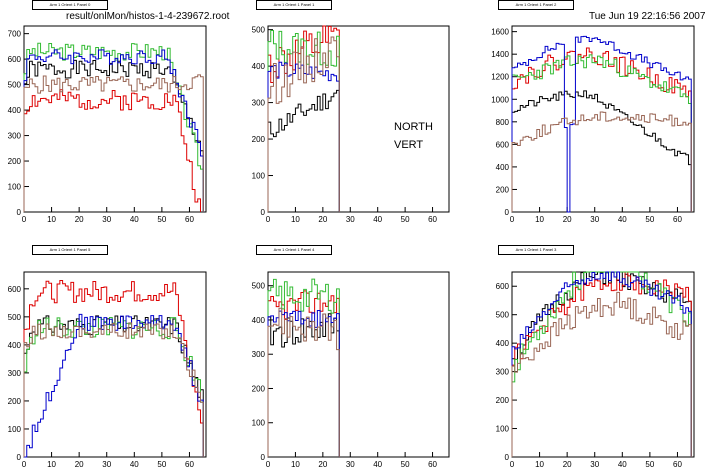 This screenshot has height=469, width=721. What do you see at coordinates (500, 32) in the screenshot?
I see `y-tick-label: 1600` at bounding box center [500, 32].